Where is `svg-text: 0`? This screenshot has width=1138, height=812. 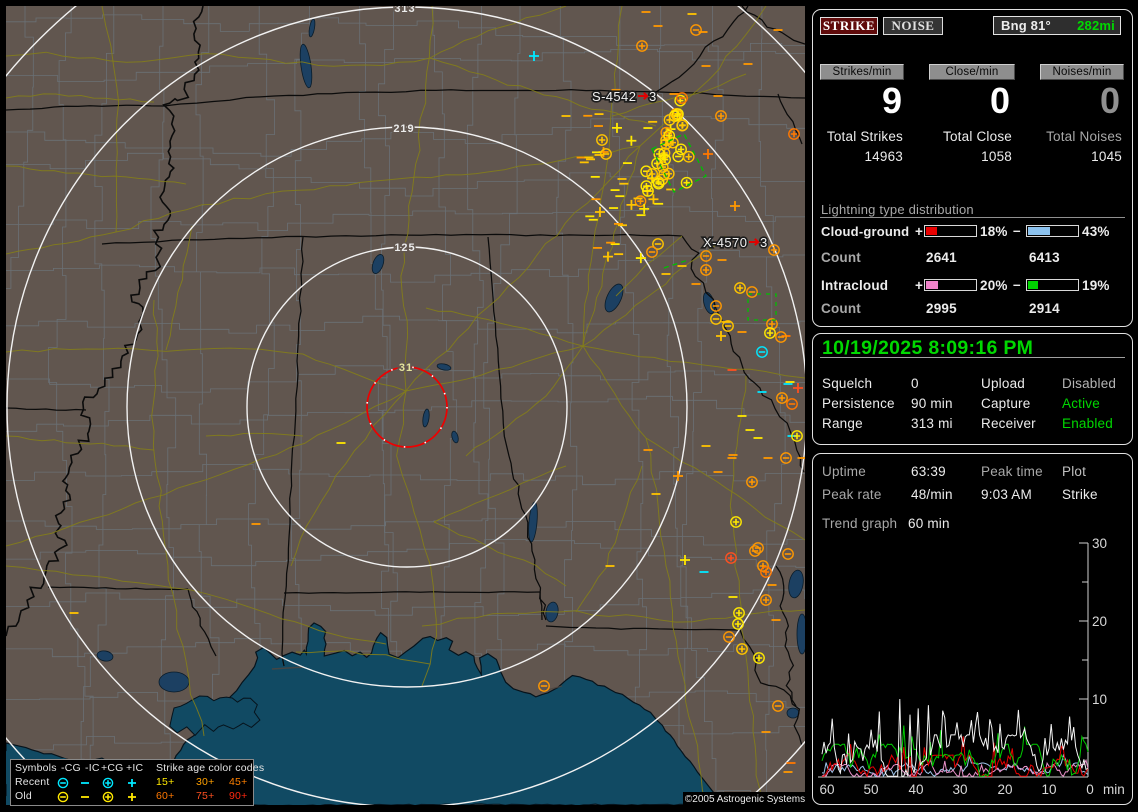
svg-text: 0 is located at coordinates (1090, 789).